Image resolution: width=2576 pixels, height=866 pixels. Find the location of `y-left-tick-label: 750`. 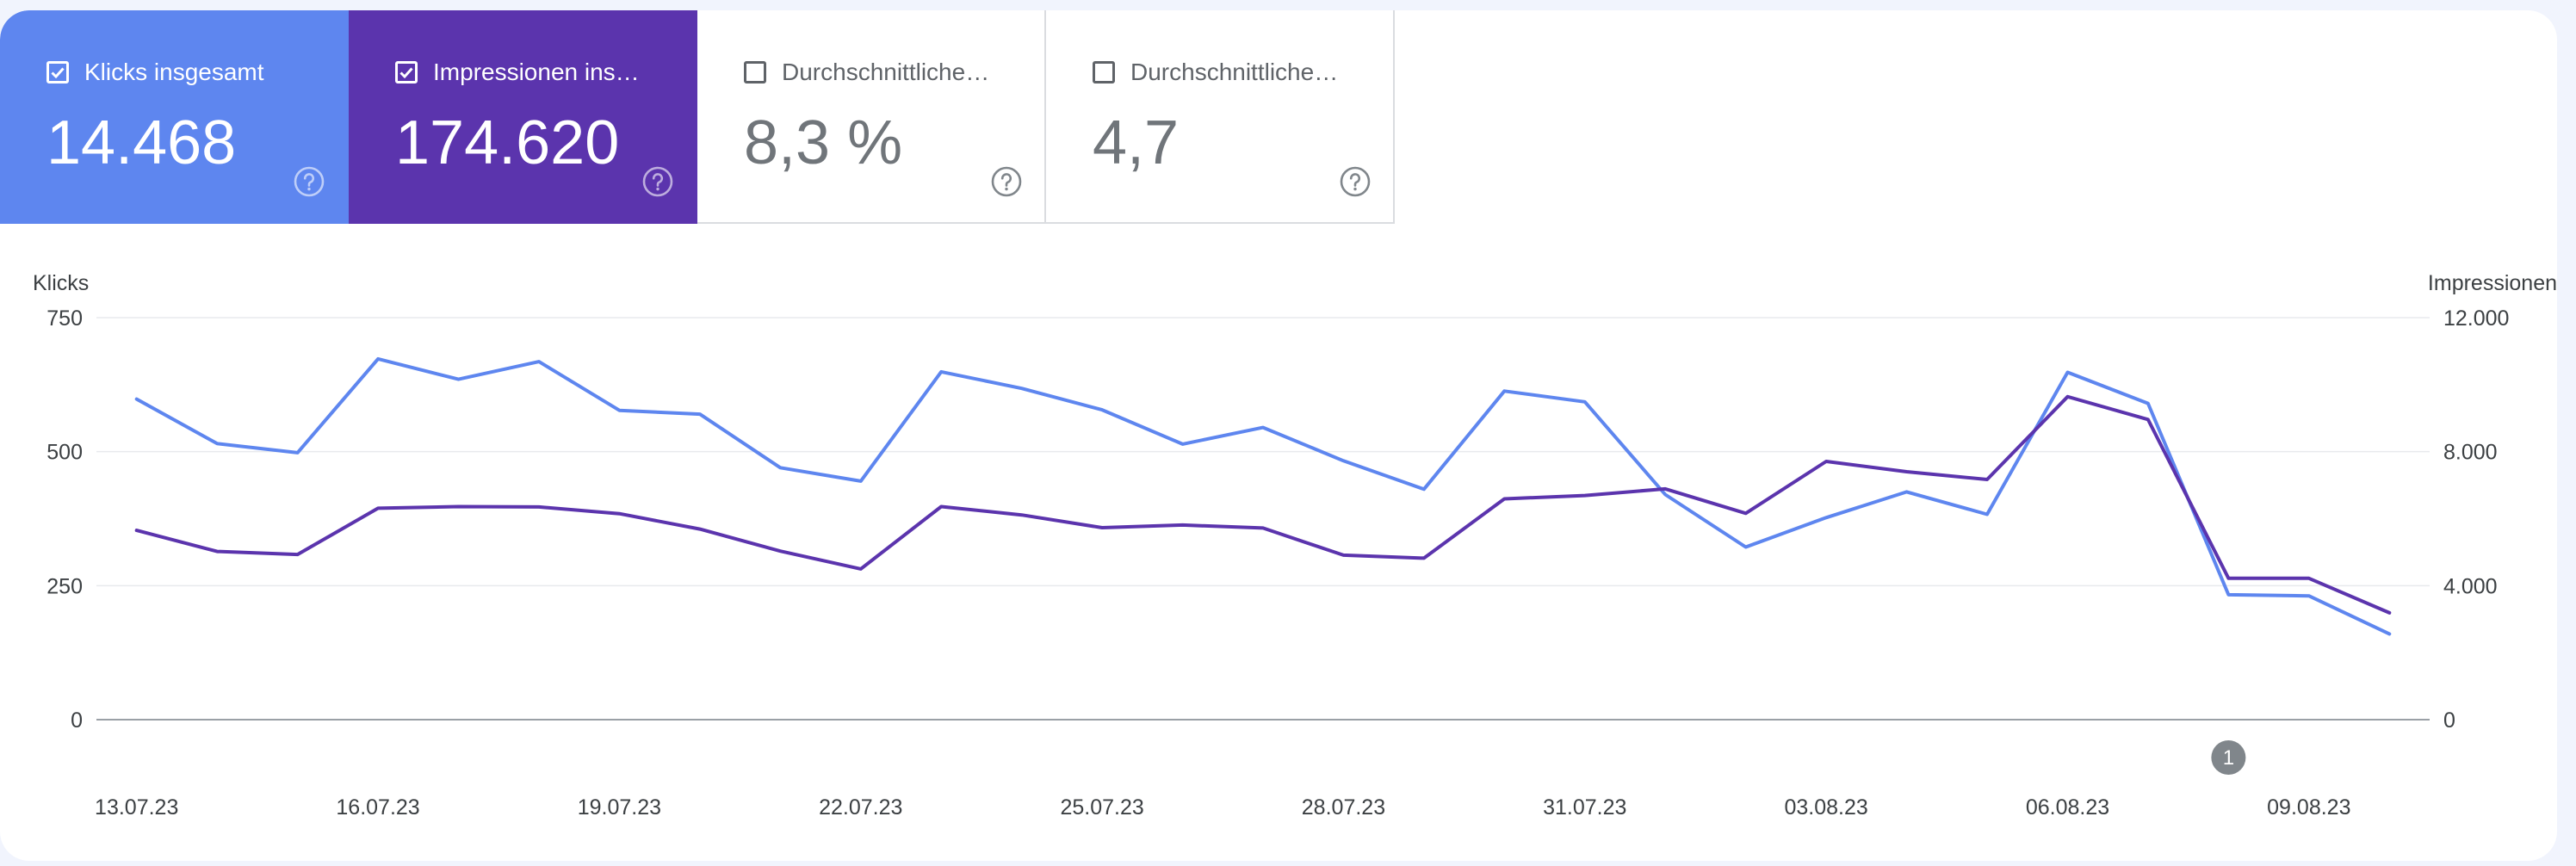

y-left-tick-label: 750 is located at coordinates (64, 318).